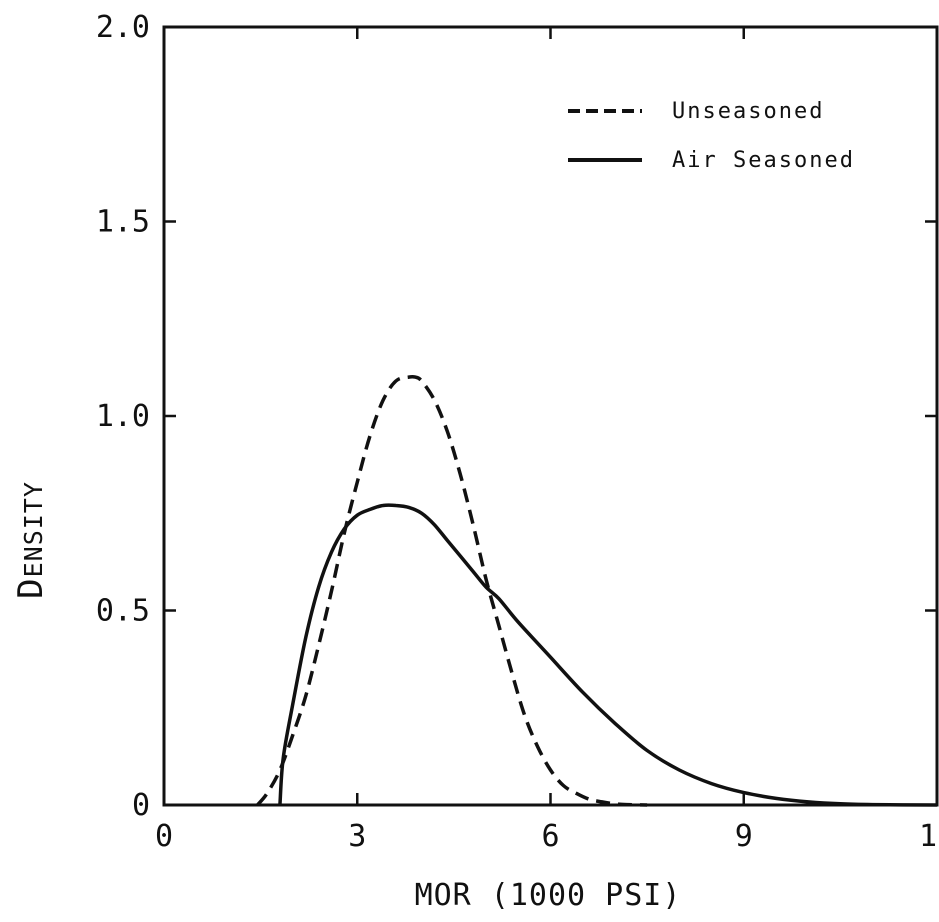 The height and width of the screenshot is (922, 939). Describe the element at coordinates (123, 416) in the screenshot. I see `y-tick-label: 1.0` at that location.